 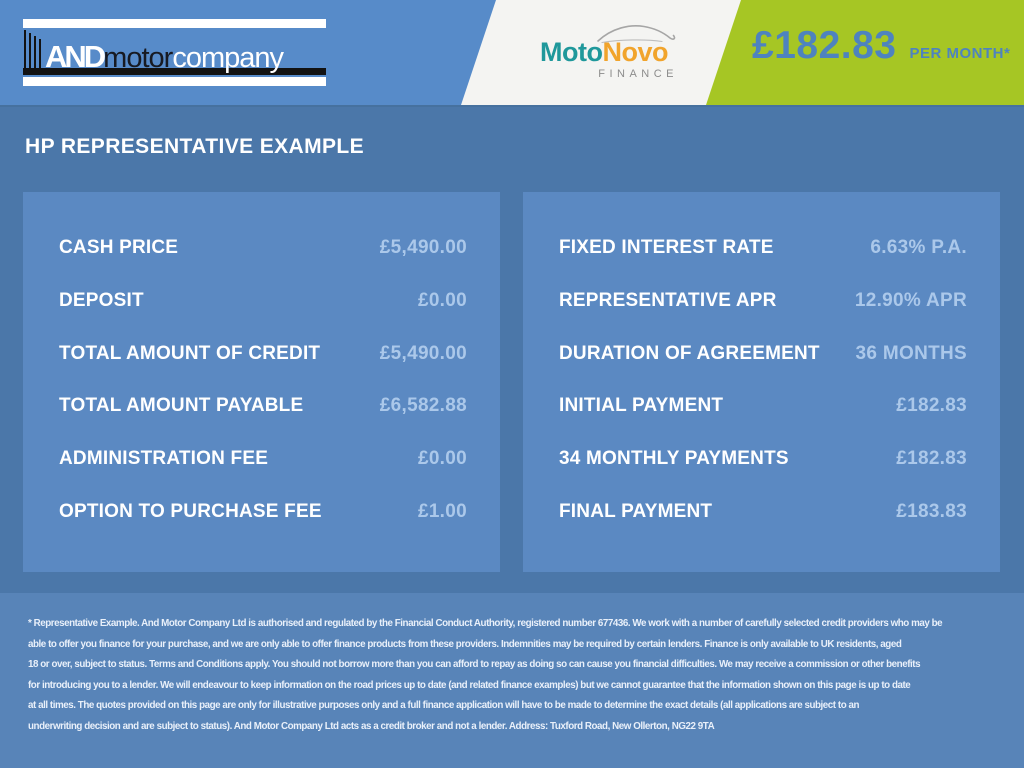 What do you see at coordinates (174, 81) in the screenshot?
I see `logo-bottom-bar` at bounding box center [174, 81].